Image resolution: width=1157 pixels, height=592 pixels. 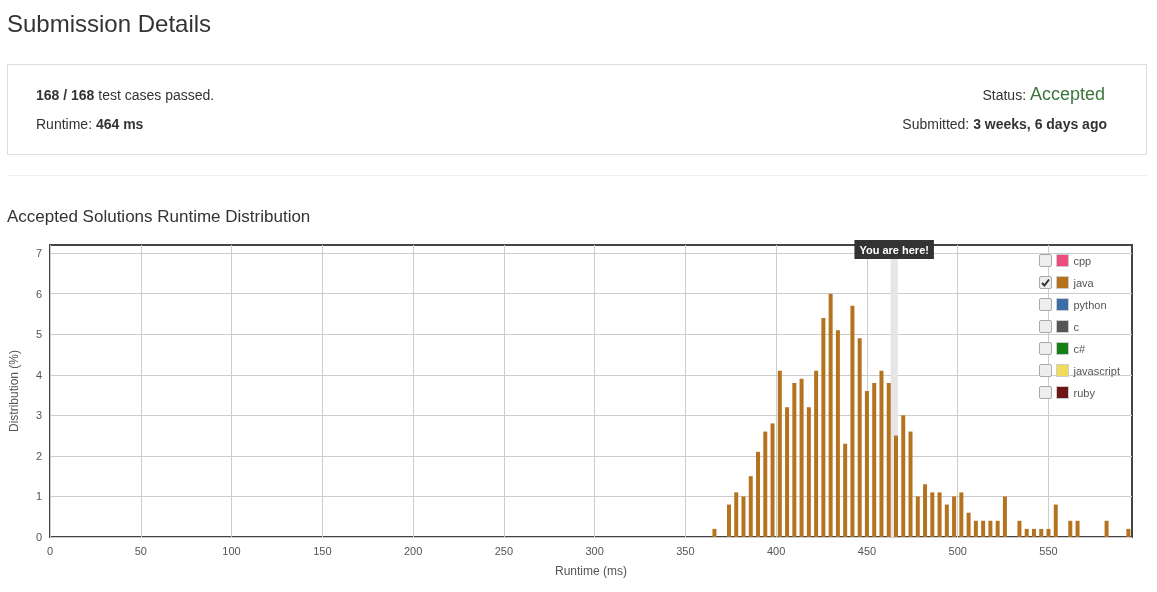 I want to click on y-tick-label: 1, so click(x=38, y=496).